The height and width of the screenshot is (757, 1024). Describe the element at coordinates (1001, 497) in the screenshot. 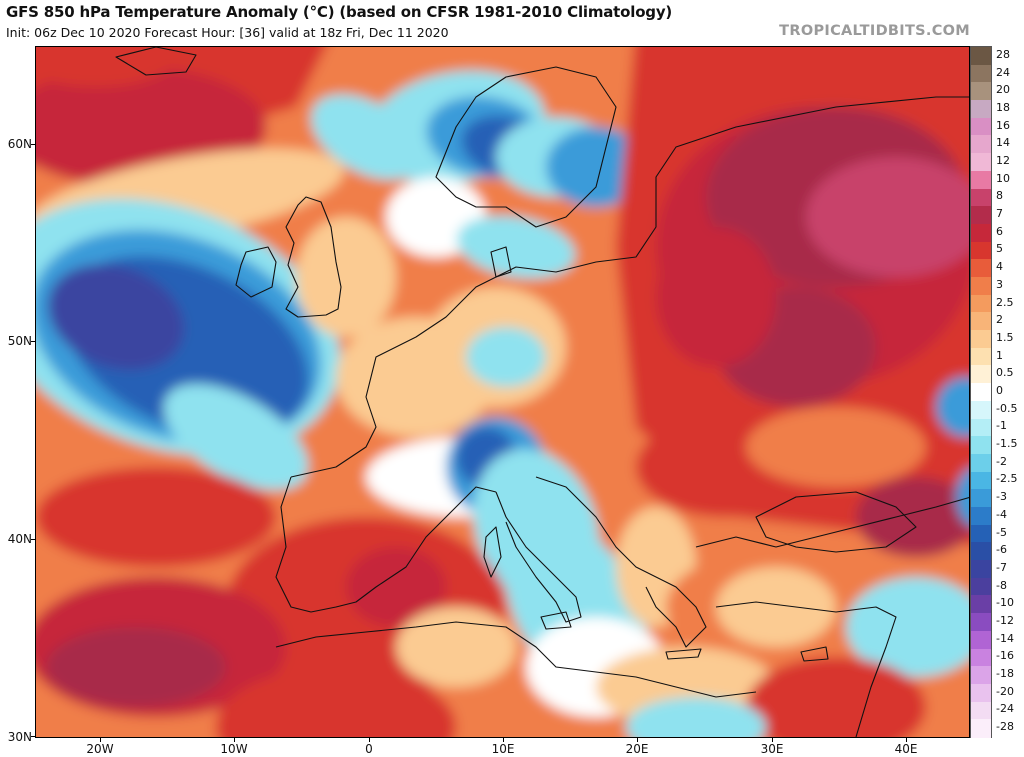

I see `colorbar-label: -3` at that location.